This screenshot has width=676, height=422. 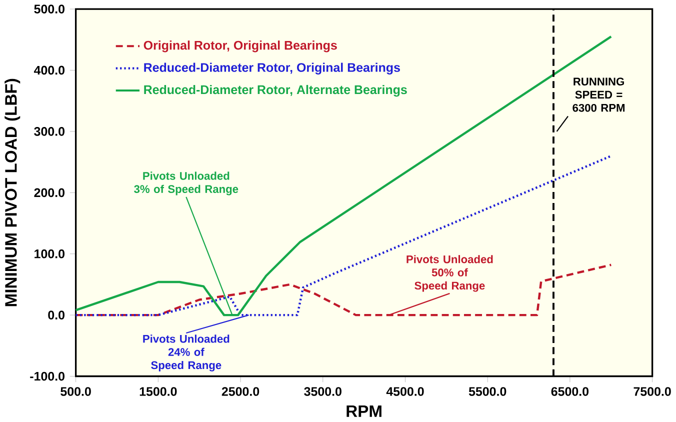 I want to click on legend-label: Original Rotor, Original Bearings, so click(x=240, y=46).